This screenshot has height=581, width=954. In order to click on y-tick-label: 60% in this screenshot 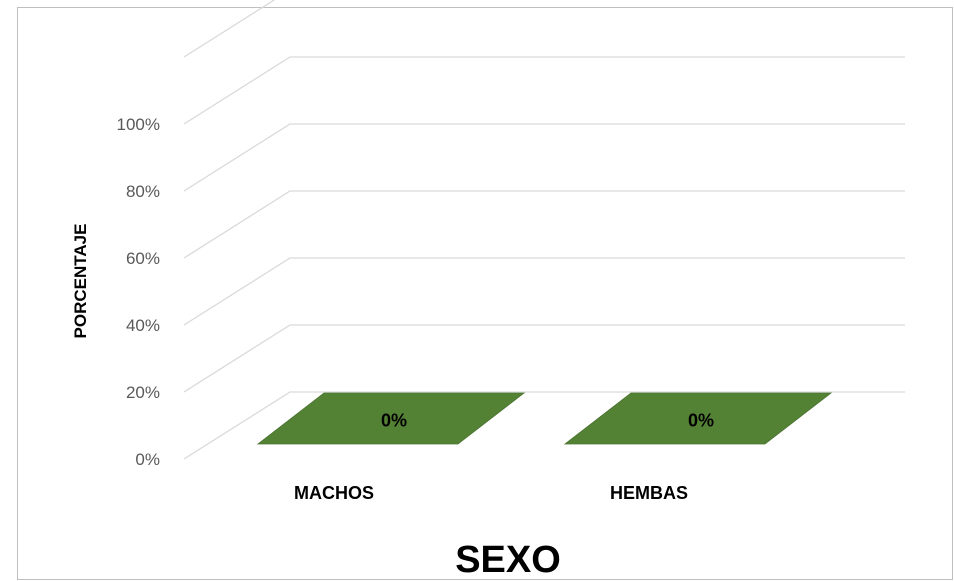, I will do `click(143, 258)`.